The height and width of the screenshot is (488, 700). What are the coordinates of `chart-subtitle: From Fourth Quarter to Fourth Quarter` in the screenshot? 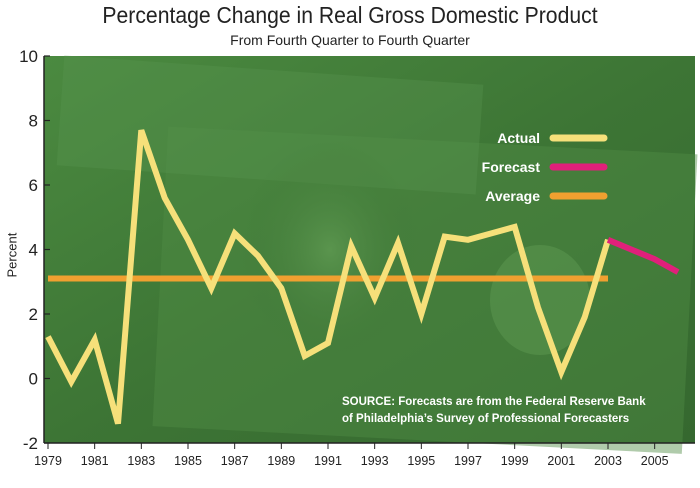 It's located at (350, 40).